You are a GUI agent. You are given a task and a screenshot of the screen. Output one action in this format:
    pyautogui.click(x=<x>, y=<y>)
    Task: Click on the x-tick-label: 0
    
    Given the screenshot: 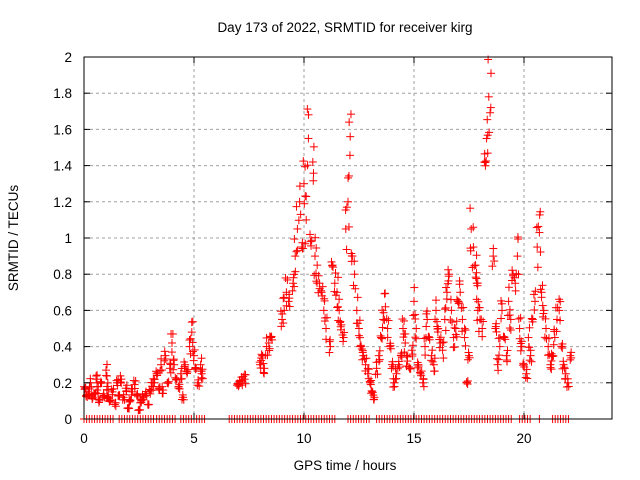 What is the action you would take?
    pyautogui.click(x=84, y=438)
    